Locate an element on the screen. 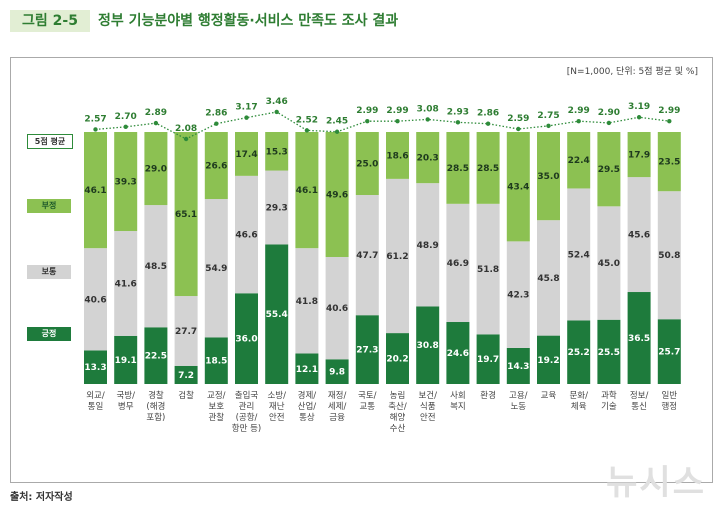 The width and height of the screenshot is (720, 519). data-label: 19.1 is located at coordinates (126, 361).